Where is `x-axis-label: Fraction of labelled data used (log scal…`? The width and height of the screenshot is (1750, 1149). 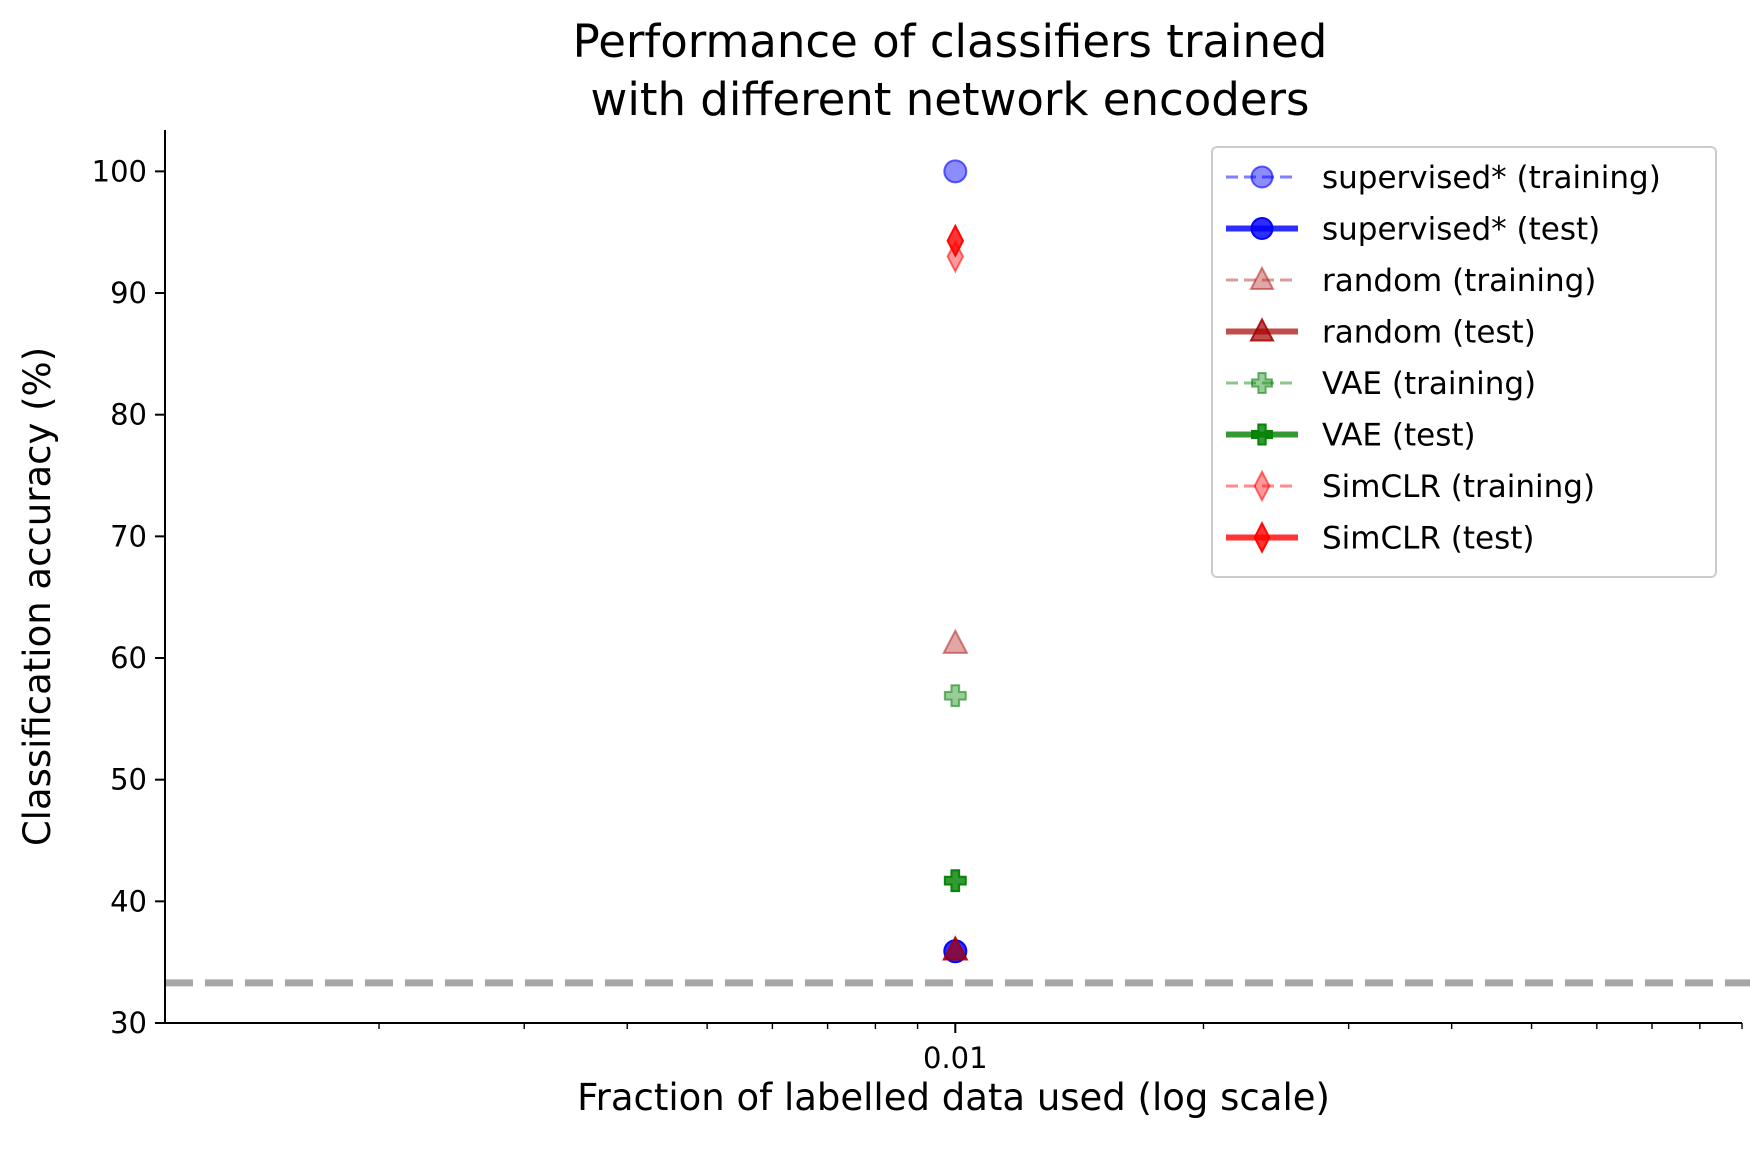 x-axis-label: Fraction of labelled data used (log scal… is located at coordinates (953, 1097).